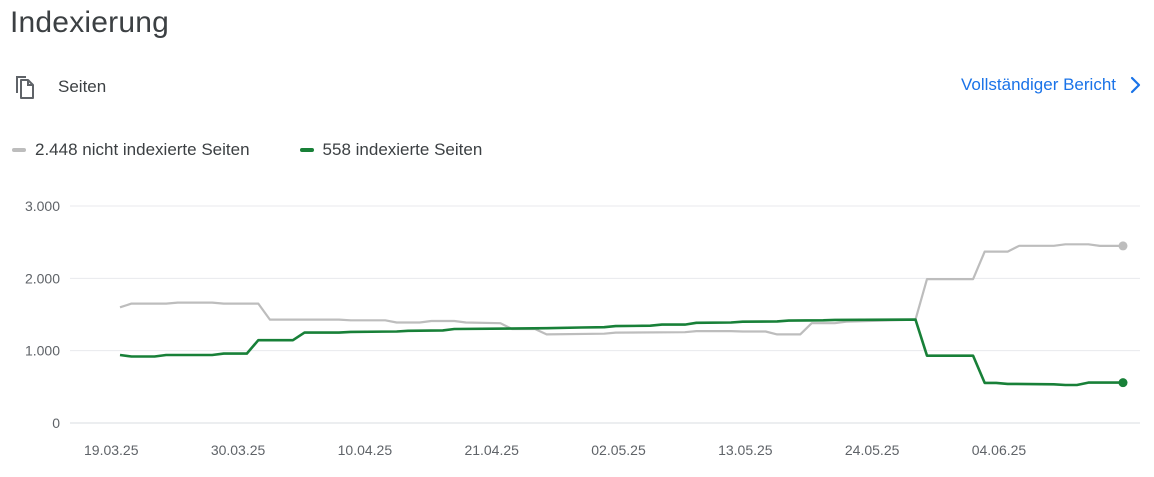 This screenshot has width=1154, height=477. I want to click on x-tick-label: 24.05.25, so click(872, 450).